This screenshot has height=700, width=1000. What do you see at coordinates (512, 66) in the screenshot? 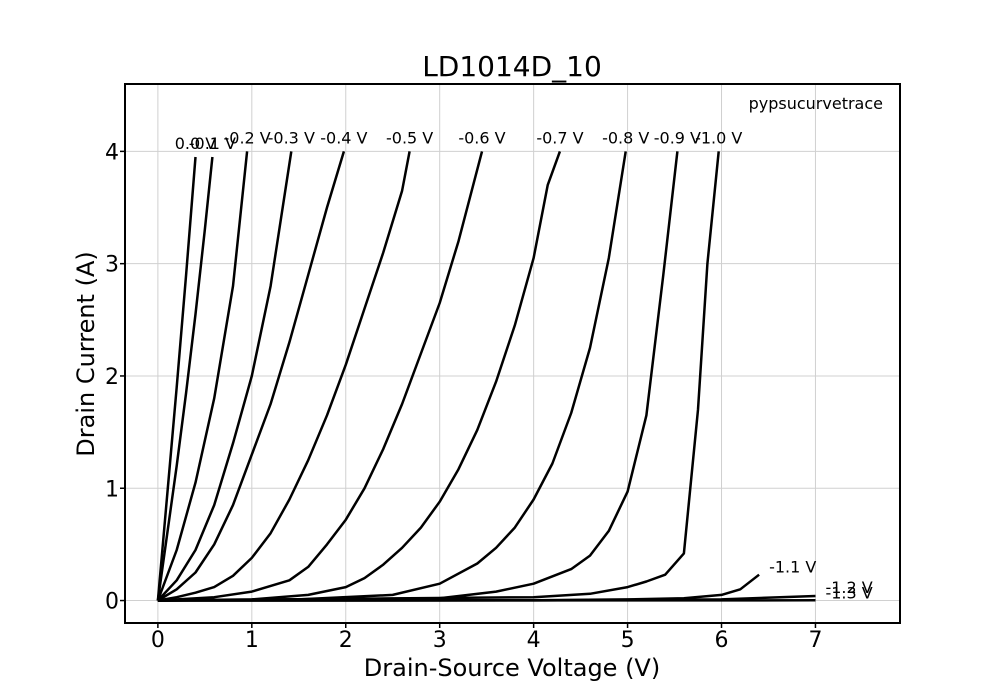
I see `chart-title: LD1014D_10` at bounding box center [512, 66].